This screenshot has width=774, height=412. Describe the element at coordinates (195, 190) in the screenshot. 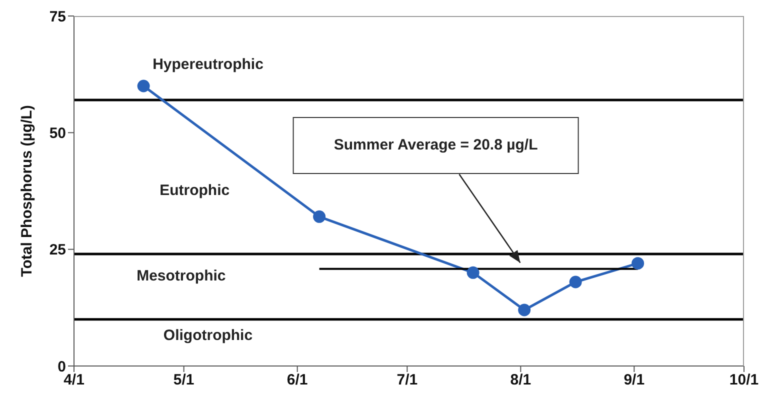

I see `annotation: Eutrophic` at that location.